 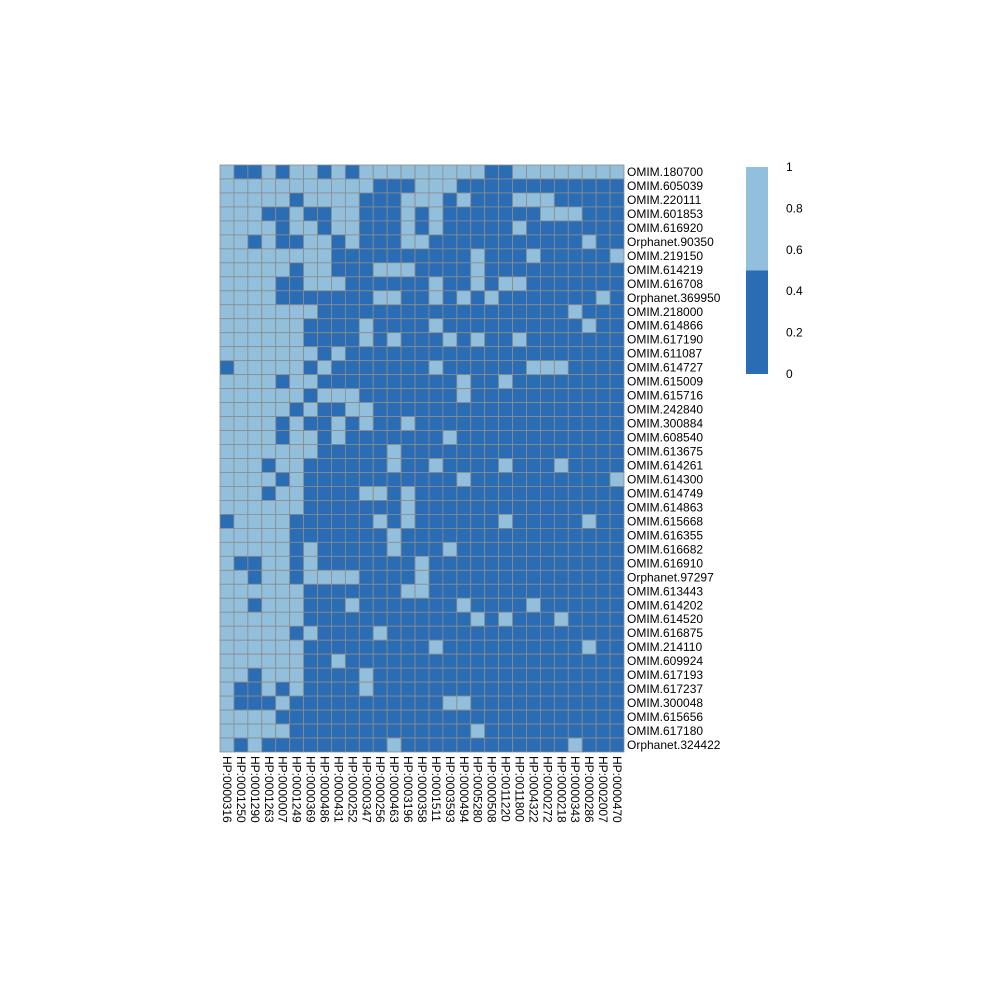 I want to click on row-label: OMIM.614863, so click(x=665, y=507).